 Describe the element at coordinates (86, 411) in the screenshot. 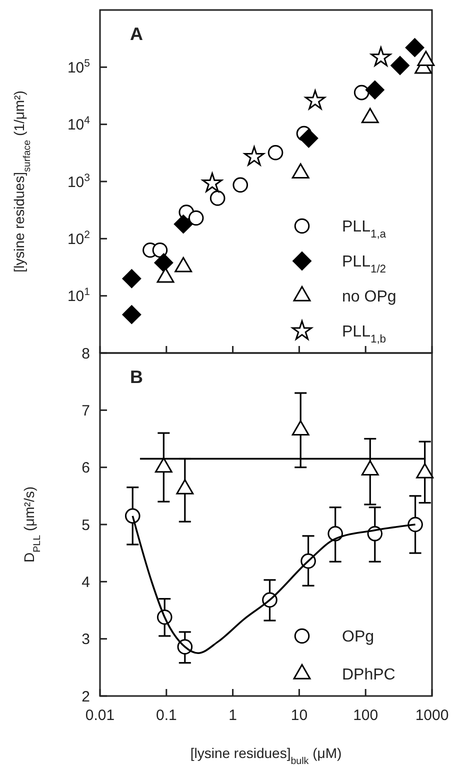

I see `y-tick-label: 7` at that location.